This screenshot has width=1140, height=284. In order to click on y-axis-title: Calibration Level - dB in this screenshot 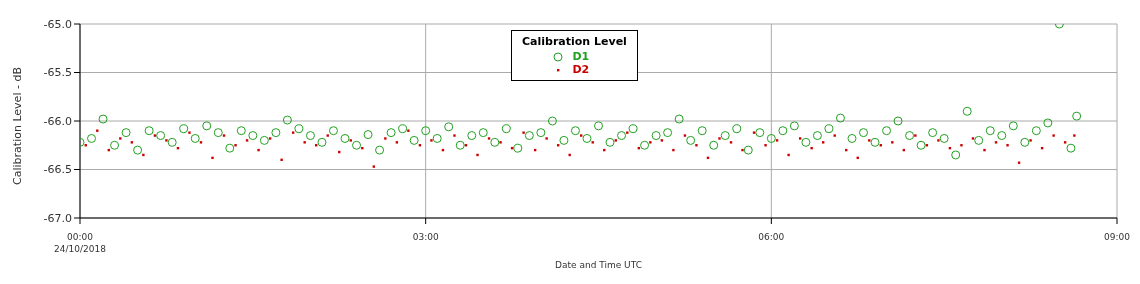, I will do `click(17, 126)`.